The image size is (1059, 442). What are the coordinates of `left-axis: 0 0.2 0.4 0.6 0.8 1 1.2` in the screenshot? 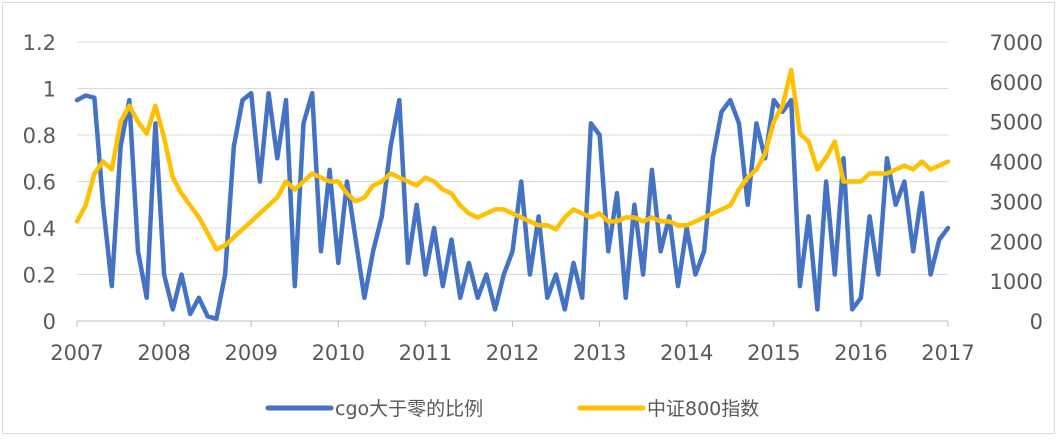 It's located at (39, 182).